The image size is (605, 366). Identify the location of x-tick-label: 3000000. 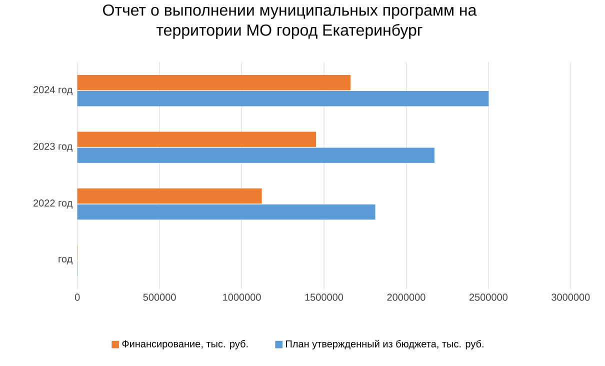
(571, 297).